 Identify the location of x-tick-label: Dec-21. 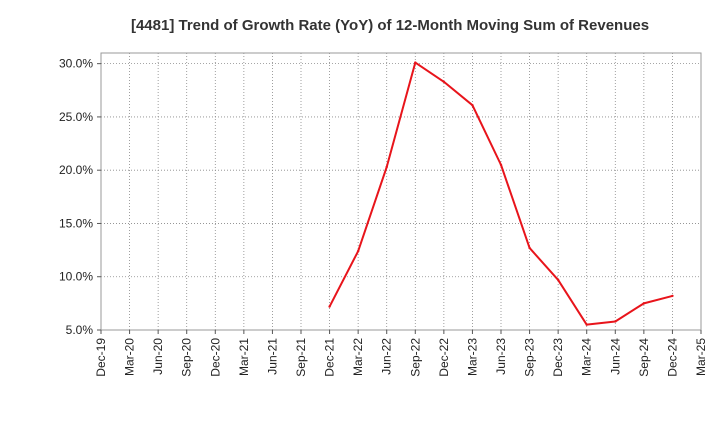
(330, 357).